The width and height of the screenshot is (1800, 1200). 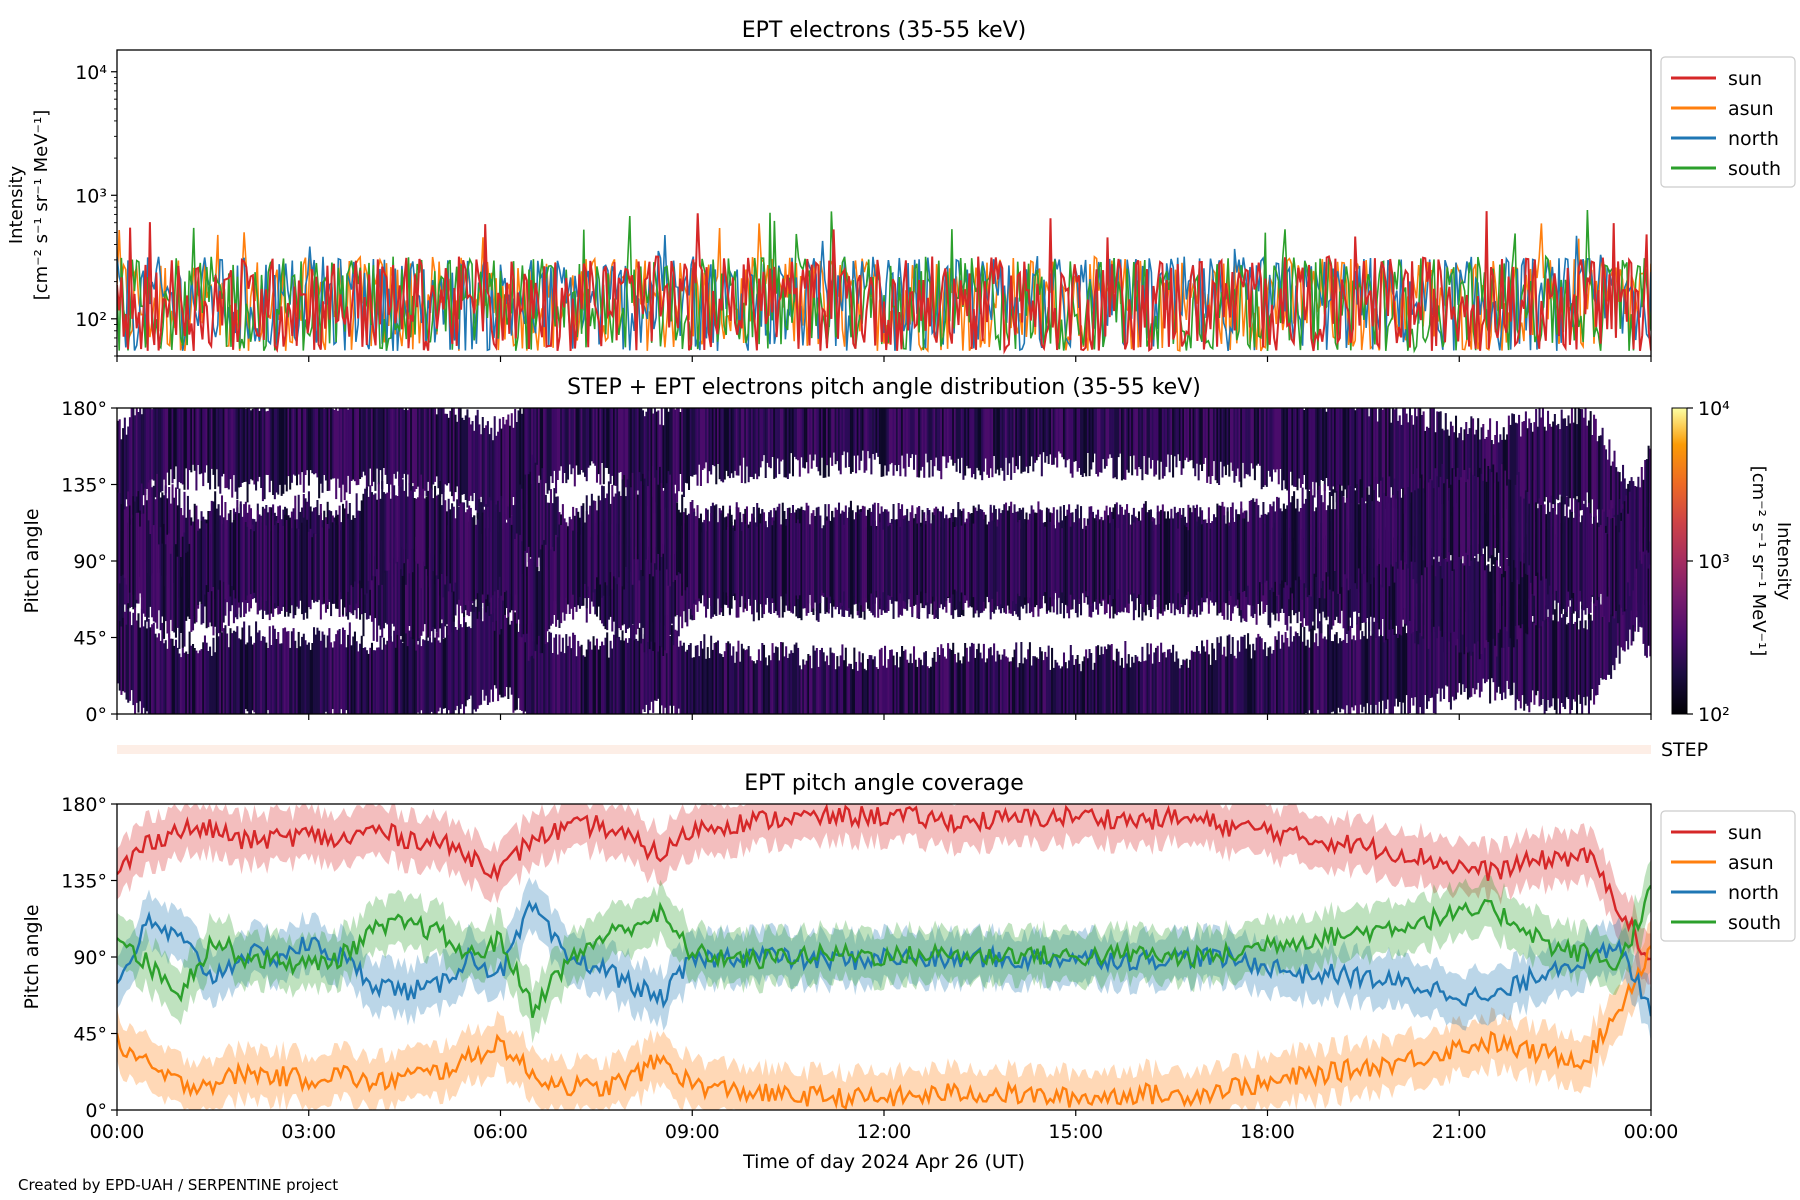 I want to click on legend3-asun-label: asun, so click(x=1751, y=863).